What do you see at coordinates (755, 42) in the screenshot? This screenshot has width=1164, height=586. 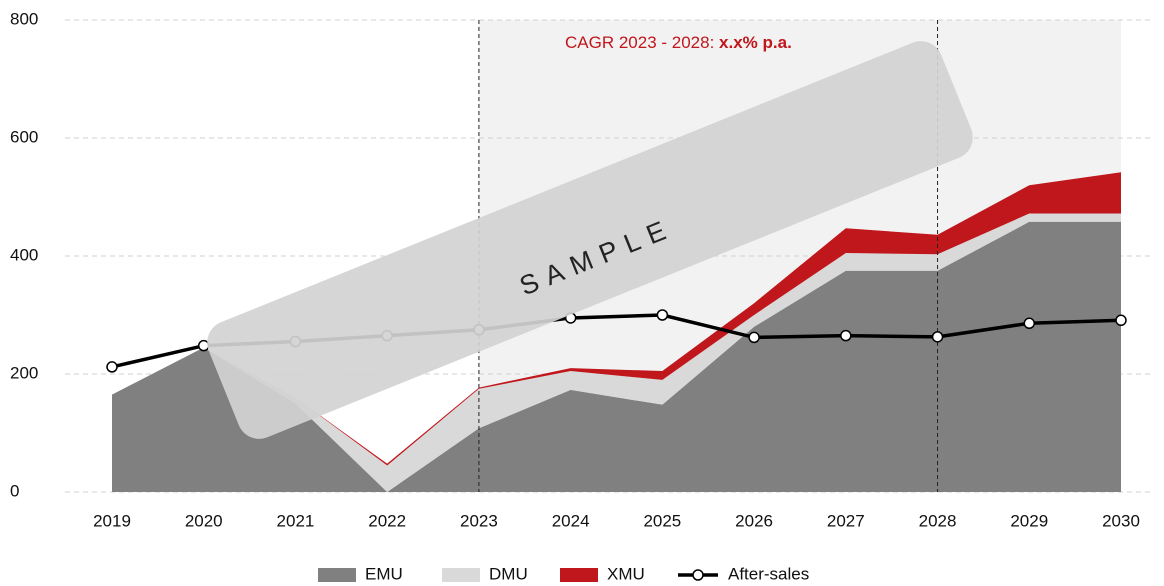 I see `annotation-bold: x.x% p.a.` at bounding box center [755, 42].